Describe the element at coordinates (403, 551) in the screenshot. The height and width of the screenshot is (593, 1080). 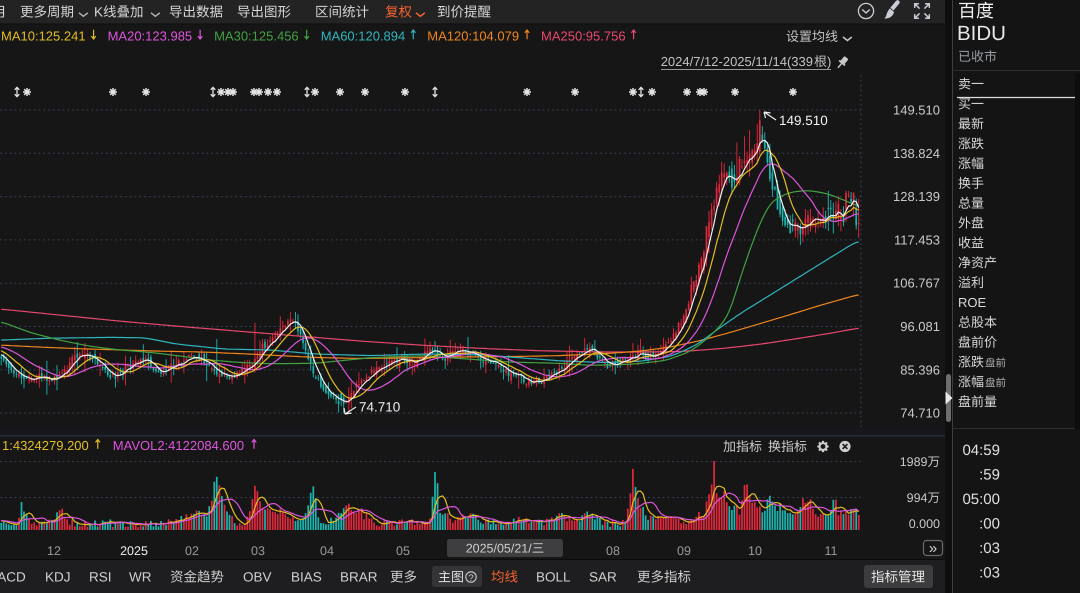
I see `svg-text: 05` at that location.